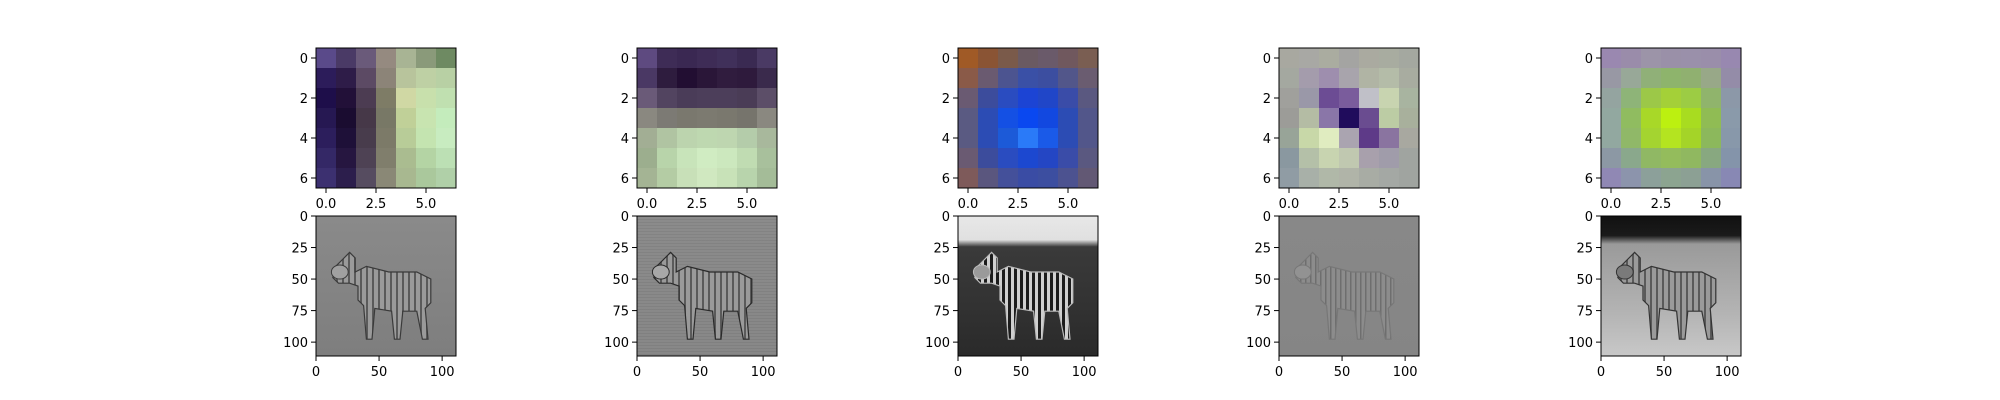 The height and width of the screenshot is (400, 2000). I want to click on y-tick-label: 100, so click(616, 343).